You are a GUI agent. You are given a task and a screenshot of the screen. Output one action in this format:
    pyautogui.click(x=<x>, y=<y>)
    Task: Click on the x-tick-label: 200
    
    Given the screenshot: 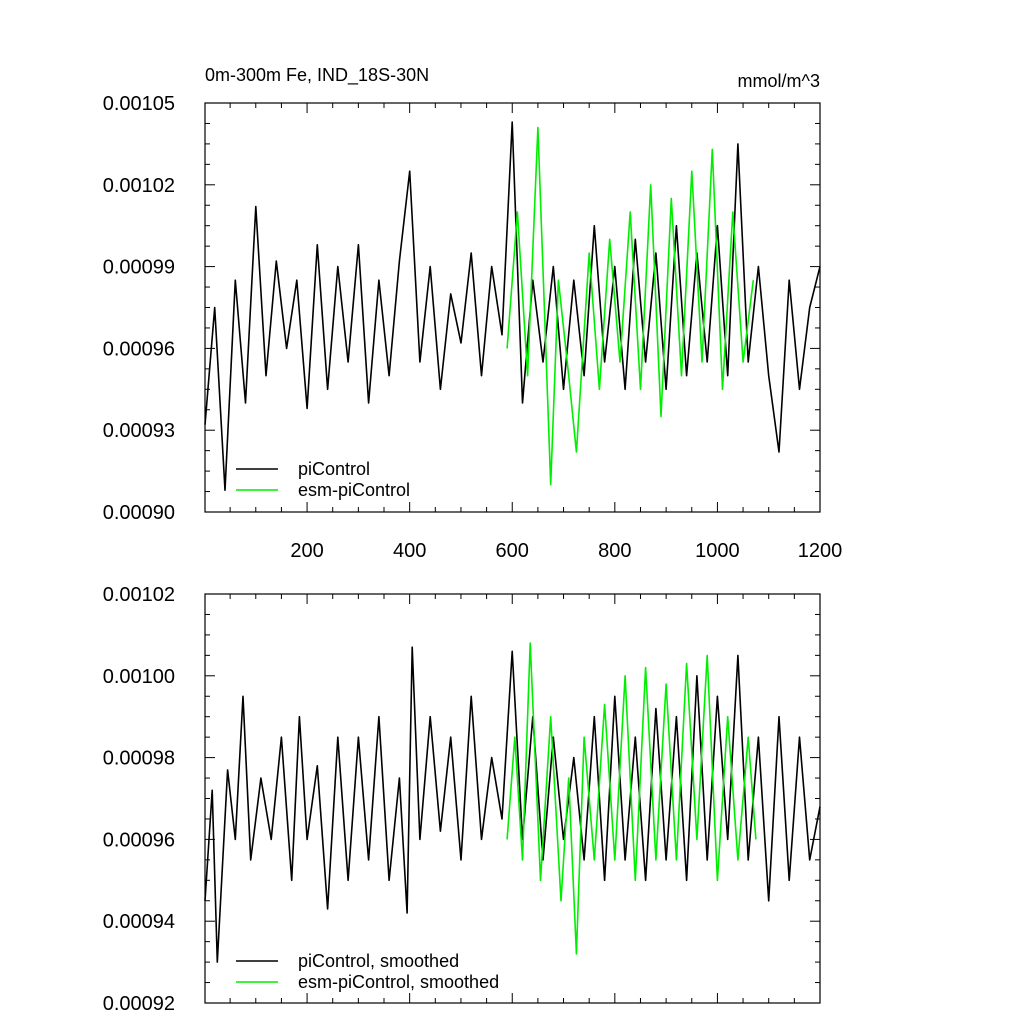 What is the action you would take?
    pyautogui.click(x=306, y=551)
    